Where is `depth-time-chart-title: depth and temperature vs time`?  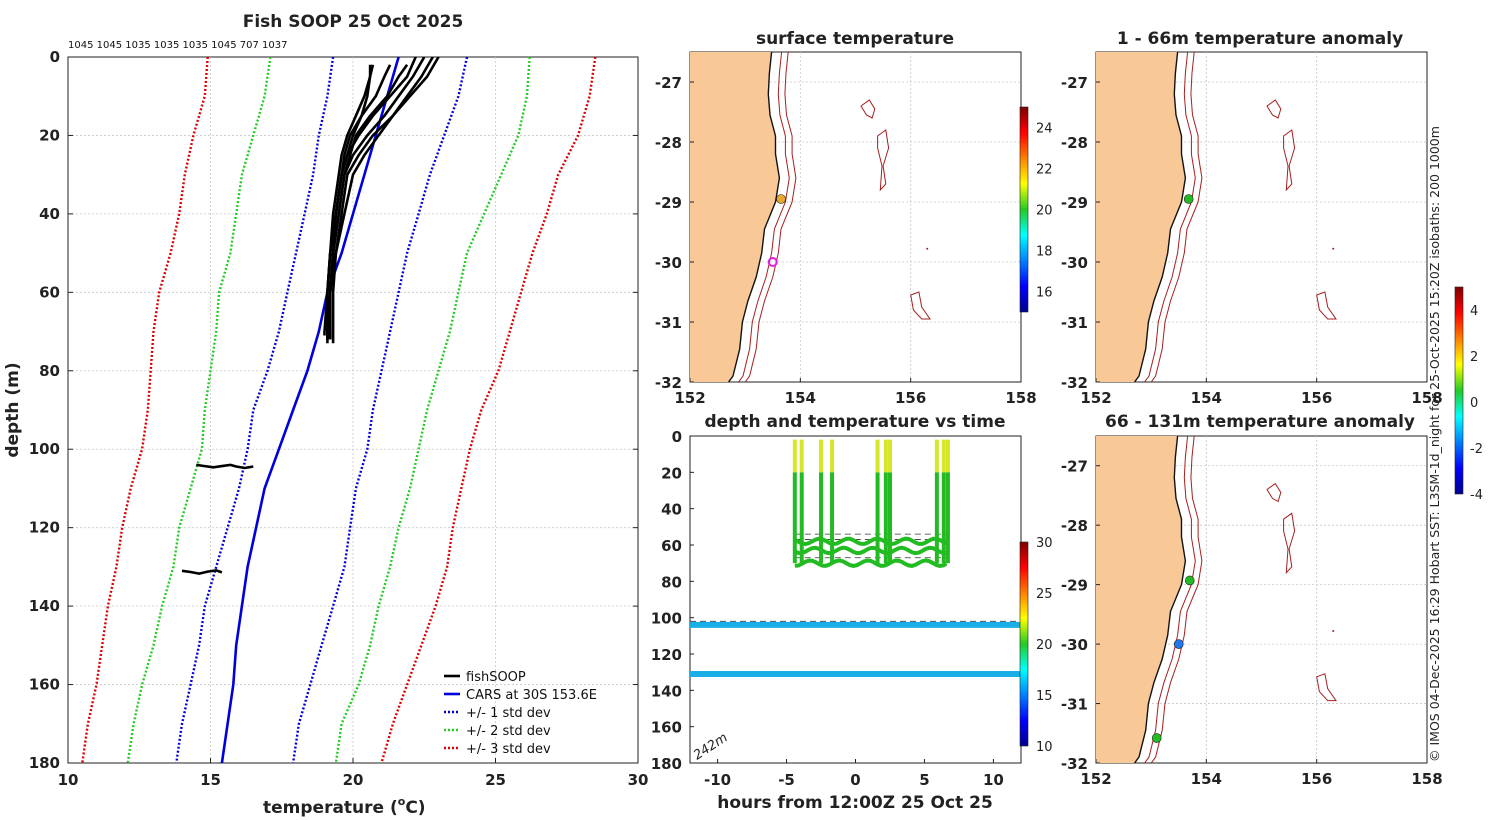
depth-time-chart-title: depth and temperature vs time is located at coordinates (855, 422).